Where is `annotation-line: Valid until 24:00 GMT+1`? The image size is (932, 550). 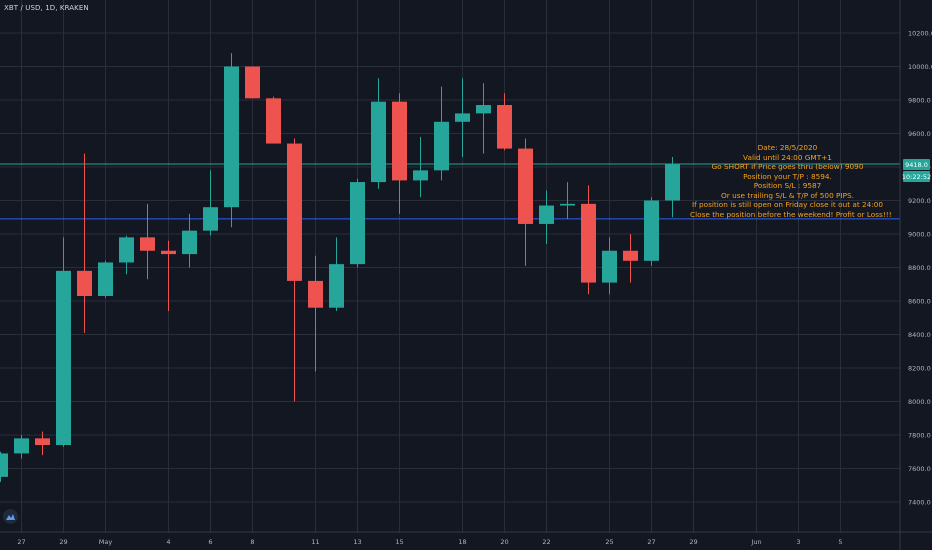 annotation-line: Valid until 24:00 GMT+1 is located at coordinates (787, 157).